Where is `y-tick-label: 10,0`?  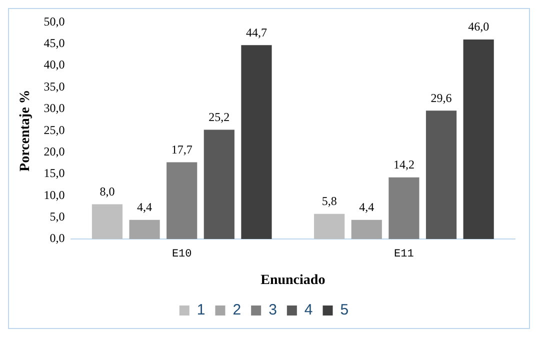 y-tick-label: 10,0 is located at coordinates (54, 195).